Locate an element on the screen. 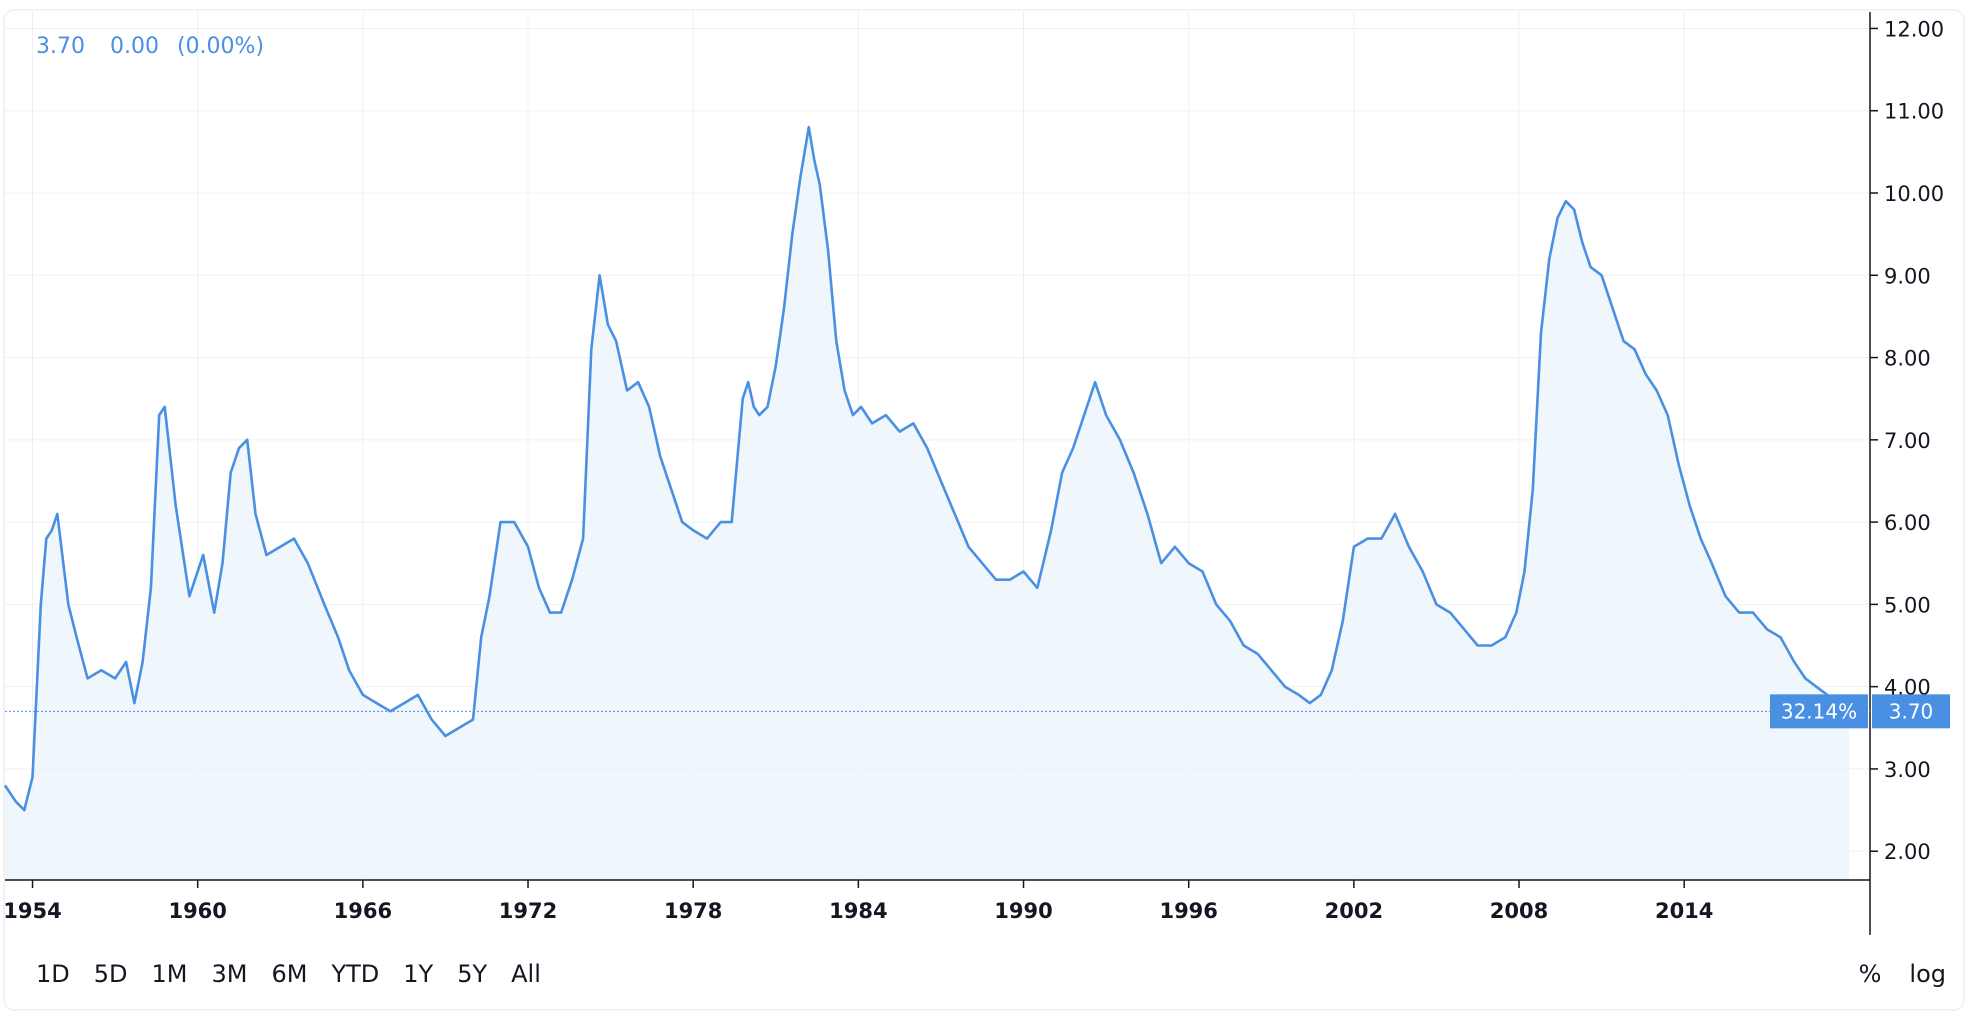  x-tick-label: 1984 is located at coordinates (858, 911).